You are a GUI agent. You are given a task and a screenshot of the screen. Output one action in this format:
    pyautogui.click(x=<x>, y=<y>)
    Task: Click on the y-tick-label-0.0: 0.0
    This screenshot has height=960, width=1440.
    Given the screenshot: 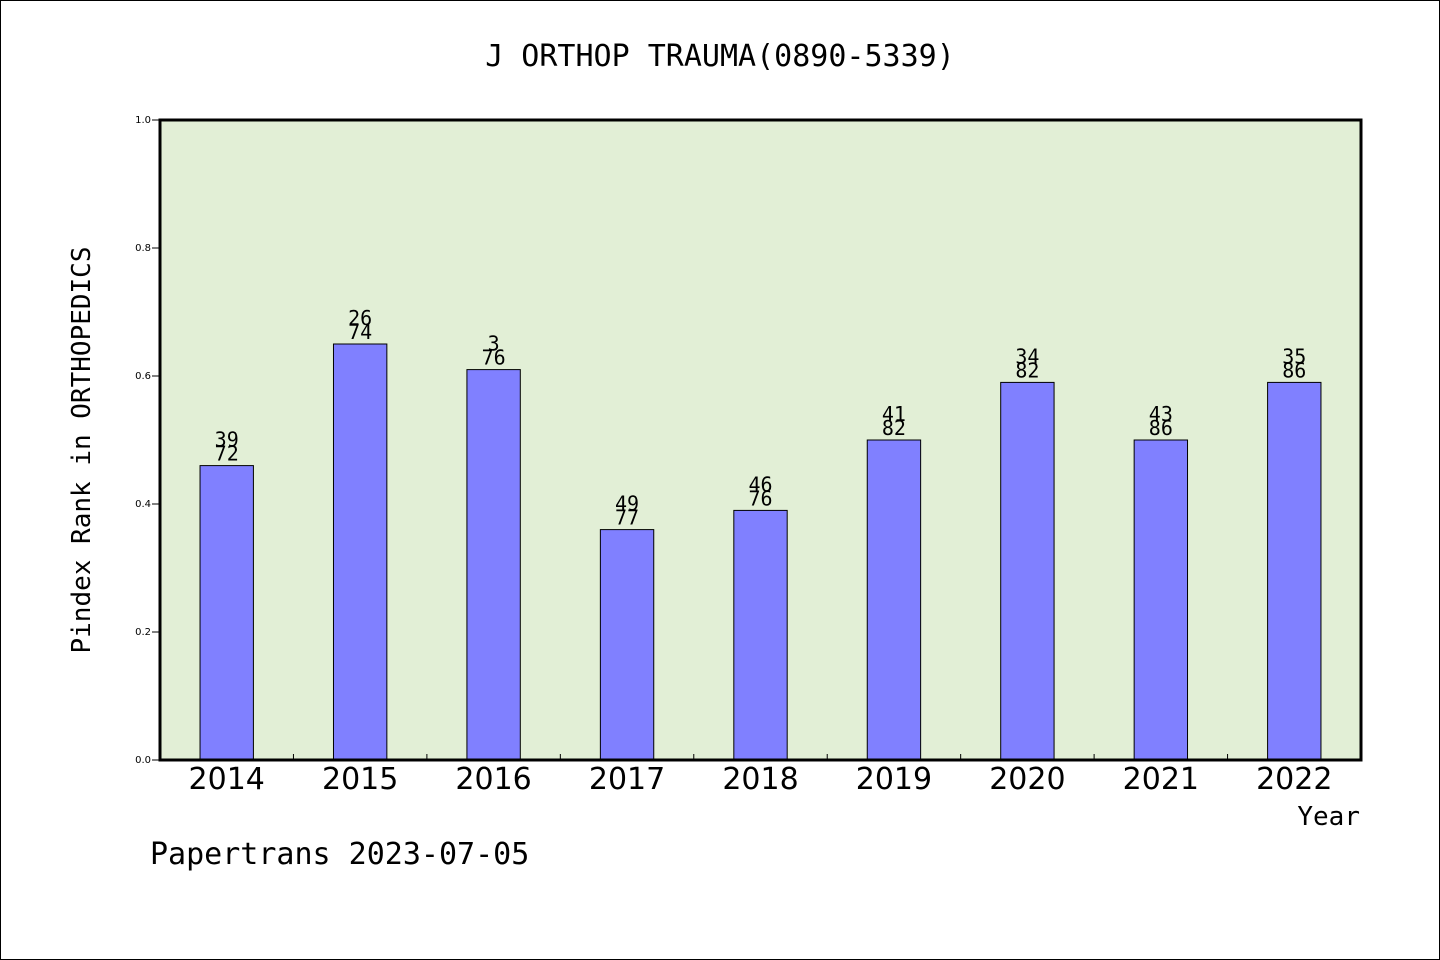 What is the action you would take?
    pyautogui.click(x=143, y=760)
    